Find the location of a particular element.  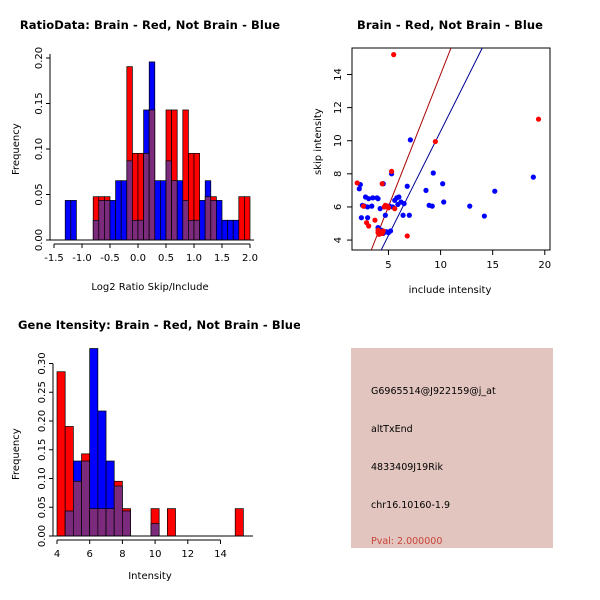

plot-box is located at coordinates (451, 149).